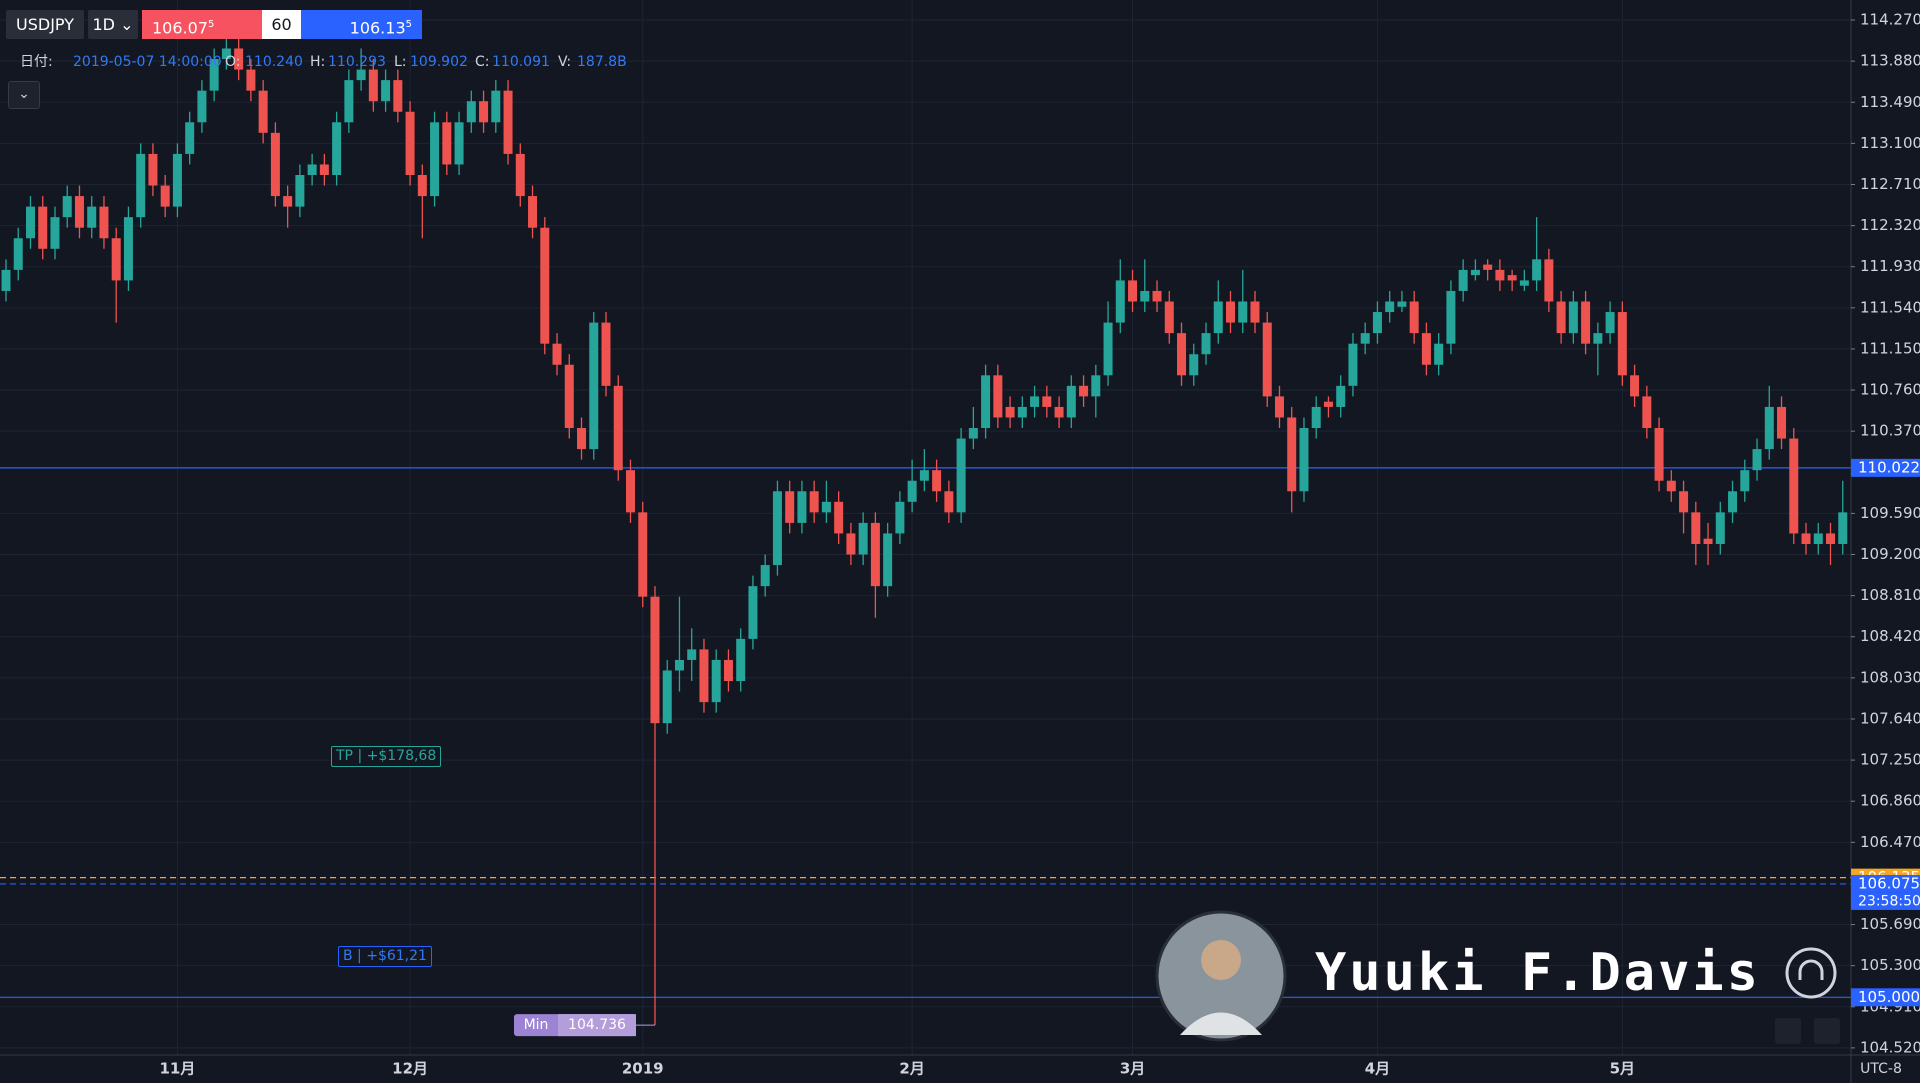 The image size is (1920, 1083). I want to click on y-tick-label: 111.150, so click(1890, 348).